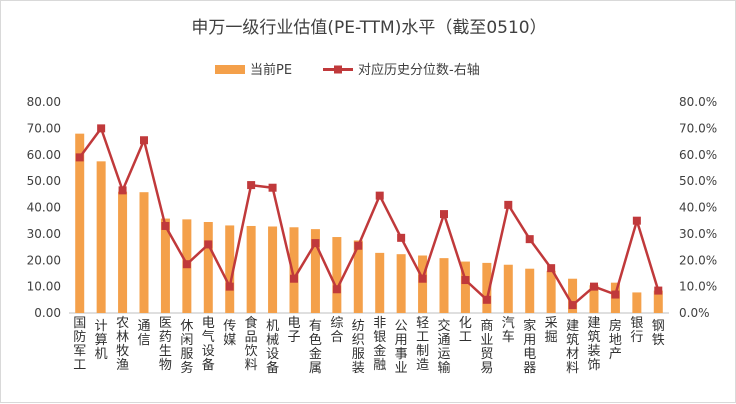  Describe the element at coordinates (443, 368) in the screenshot. I see `category-label-char: 输` at that location.